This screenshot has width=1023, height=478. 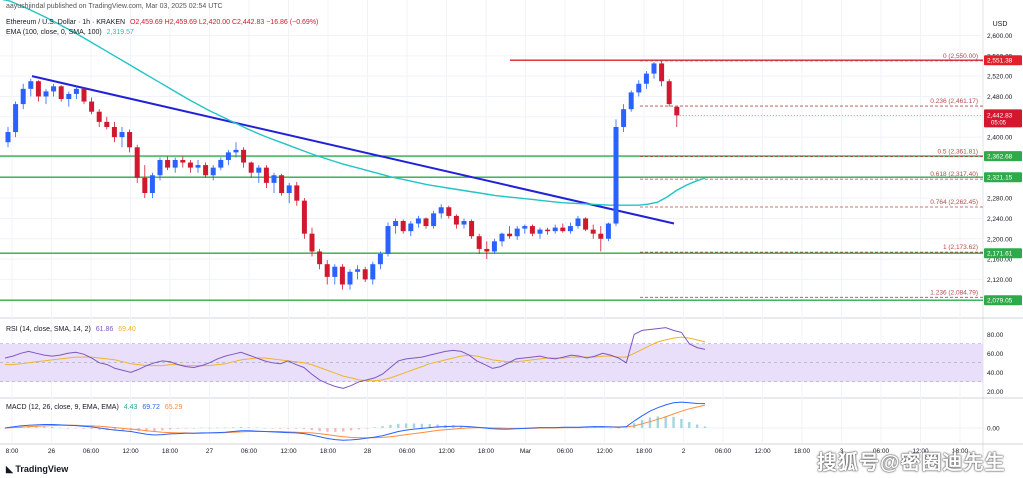 What do you see at coordinates (960, 56) in the screenshot?
I see `fib-level-label: 0 (2,550.00)` at bounding box center [960, 56].